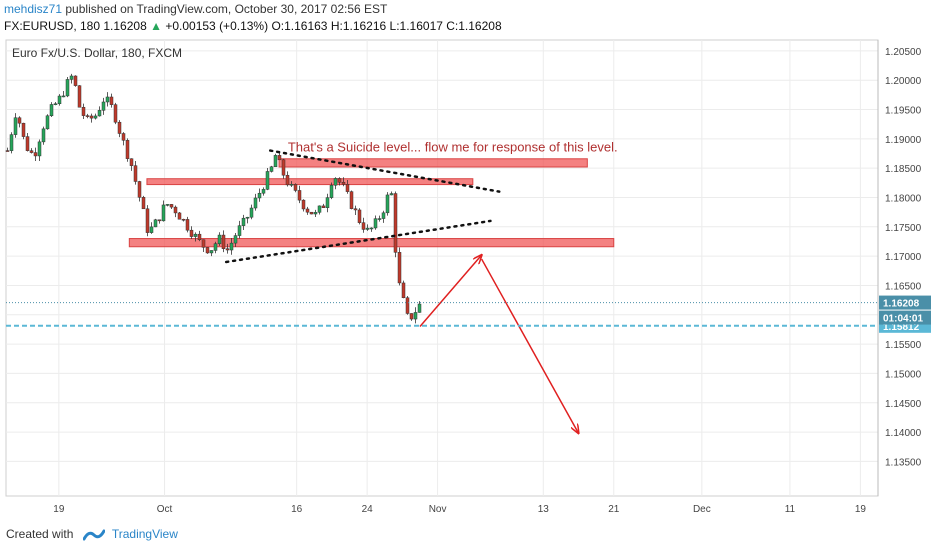 This screenshot has height=550, width=932. I want to click on price-label-box, so click(905, 302).